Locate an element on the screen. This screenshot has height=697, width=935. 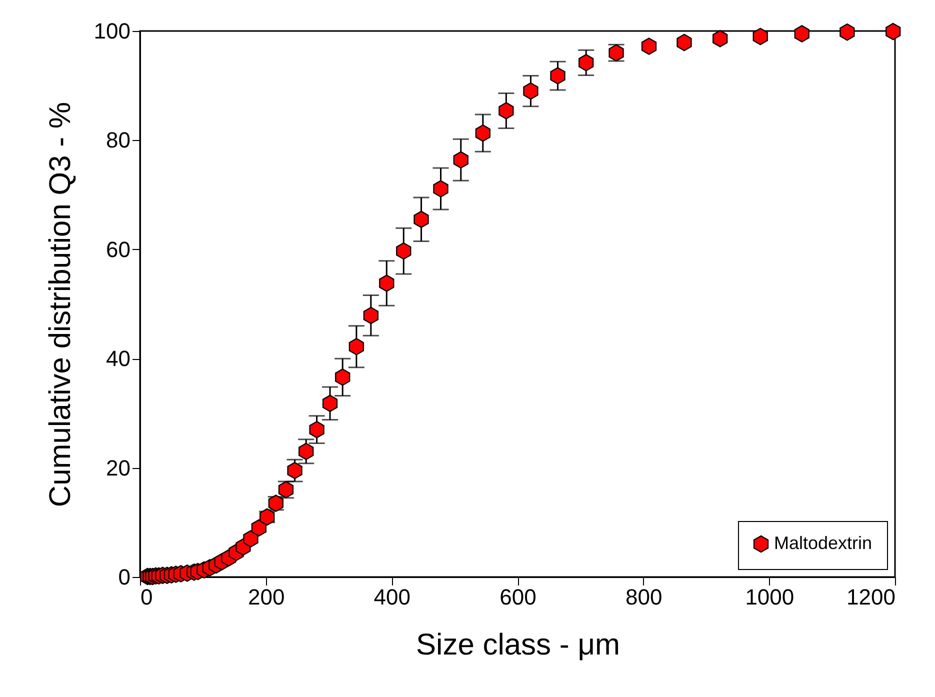
y-tick-label: 100 is located at coordinates (112, 31).